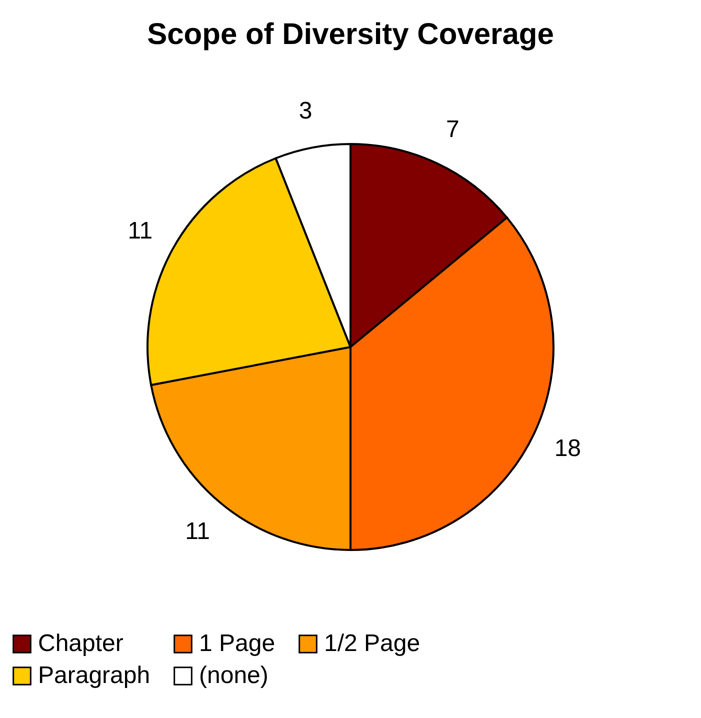  Describe the element at coordinates (453, 129) in the screenshot. I see `data-label: 7` at that location.